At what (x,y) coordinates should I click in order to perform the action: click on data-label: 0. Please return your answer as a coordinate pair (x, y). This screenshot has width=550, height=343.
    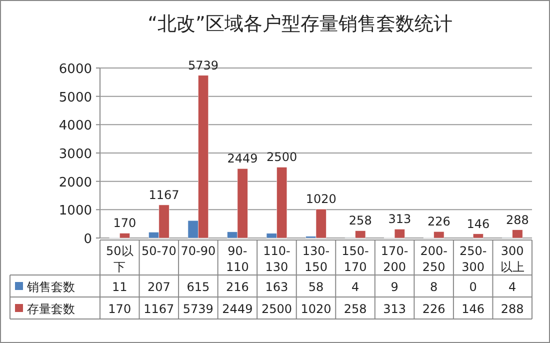
    Looking at the image, I should click on (473, 287).